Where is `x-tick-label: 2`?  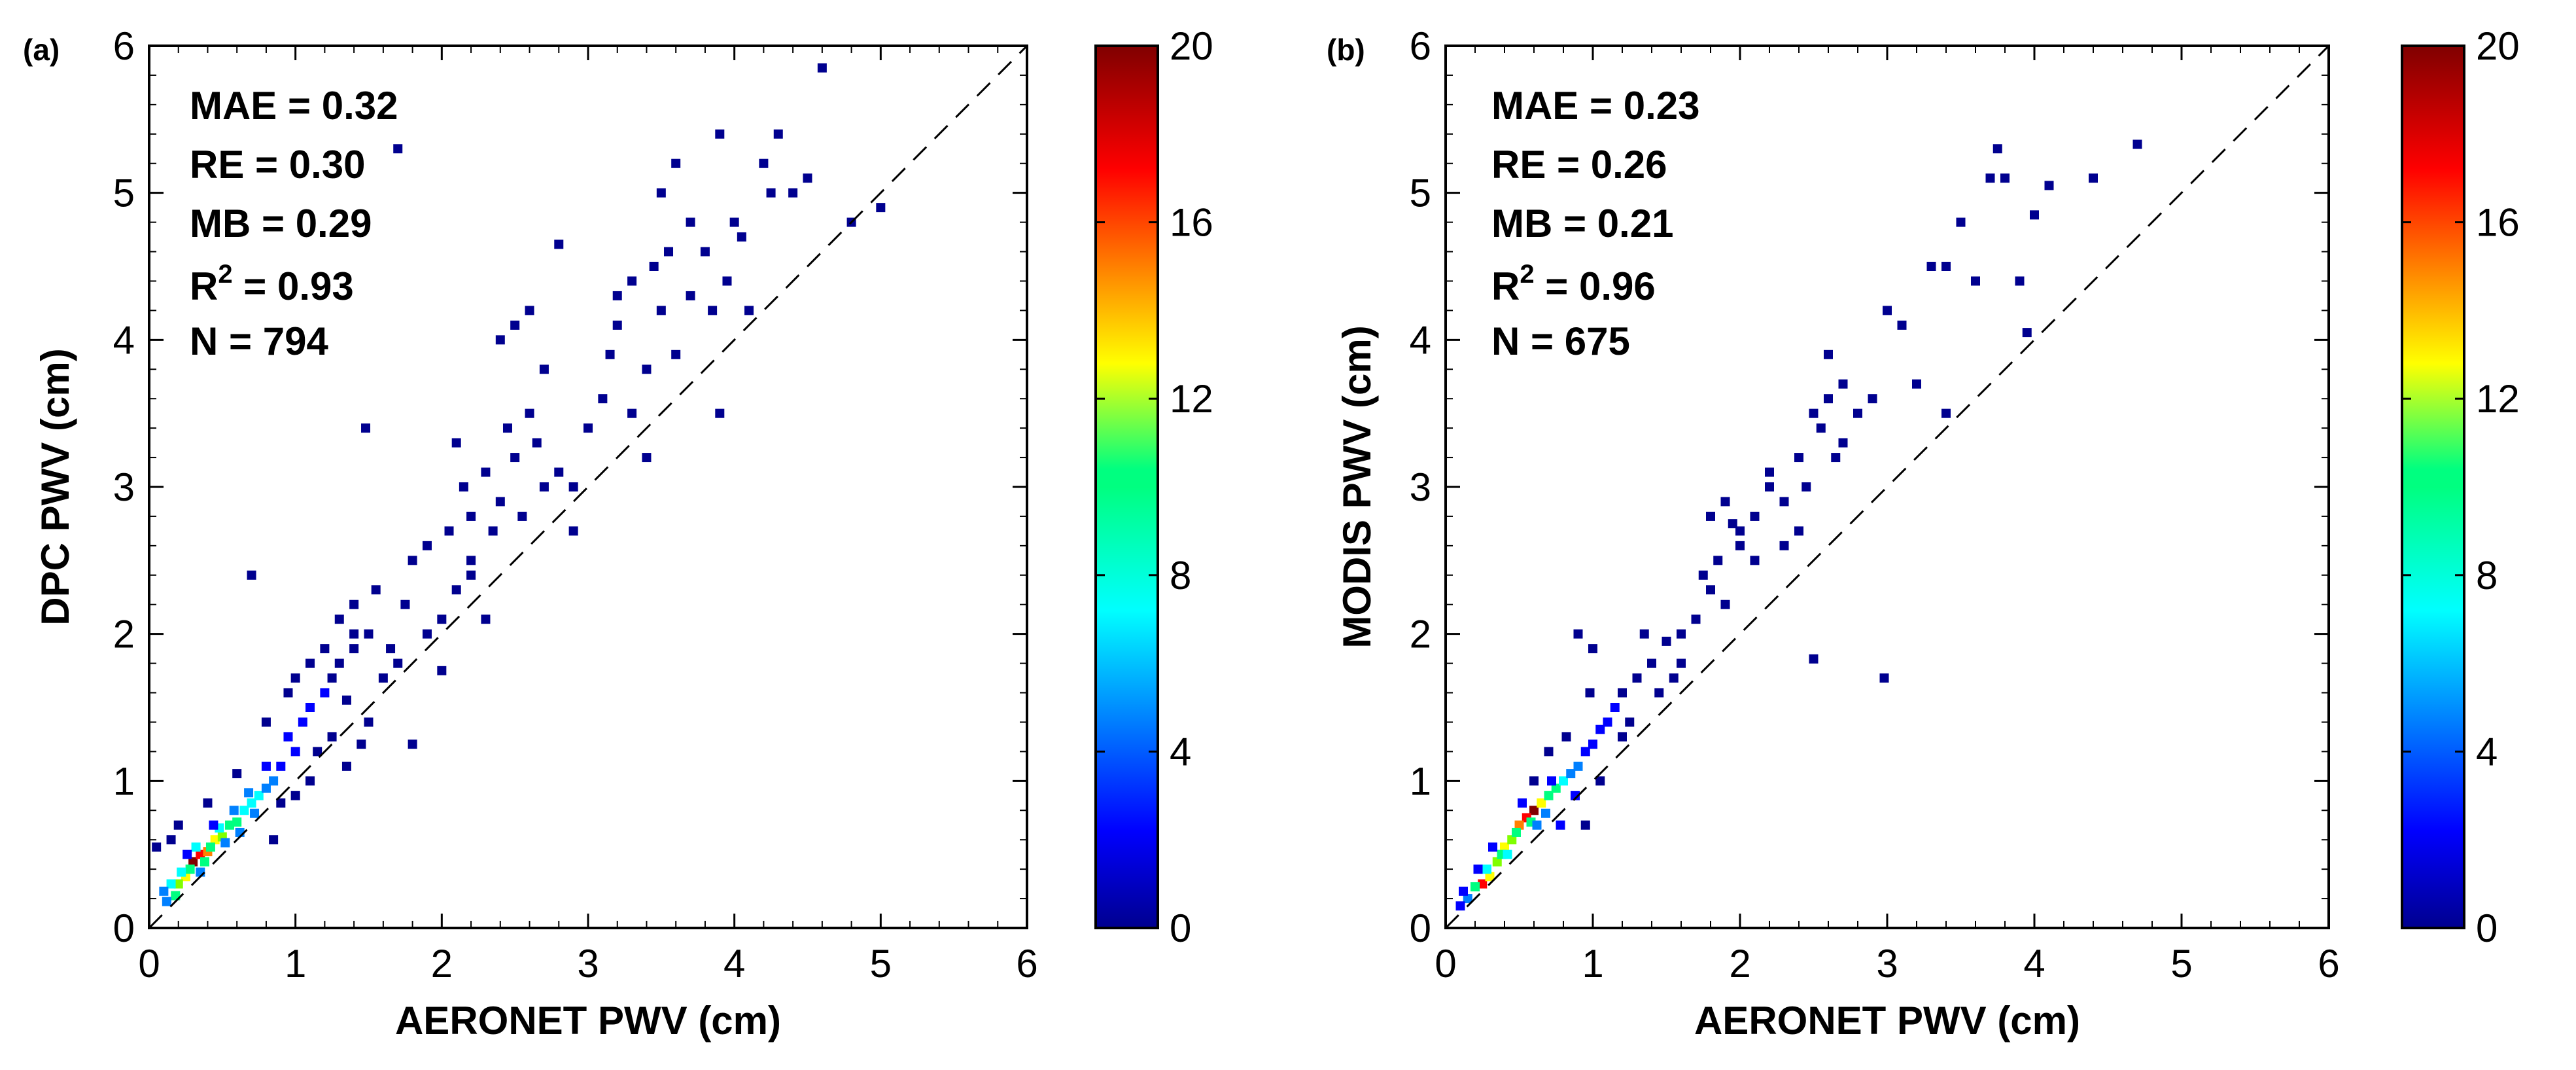 x-tick-label: 2 is located at coordinates (442, 964).